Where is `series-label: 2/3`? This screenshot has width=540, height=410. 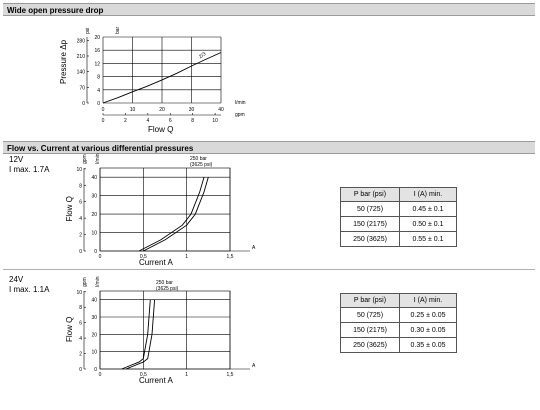 series-label: 2/3 is located at coordinates (202, 55).